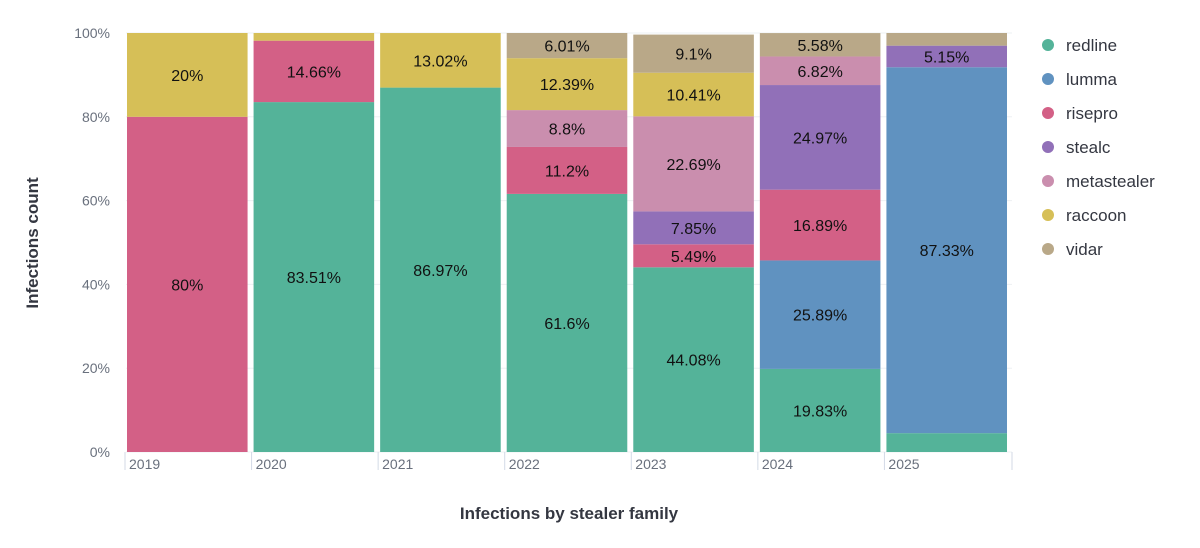 Image resolution: width=1200 pixels, height=548 pixels. Describe the element at coordinates (397, 464) in the screenshot. I see `x-tick-label: 2021` at that location.